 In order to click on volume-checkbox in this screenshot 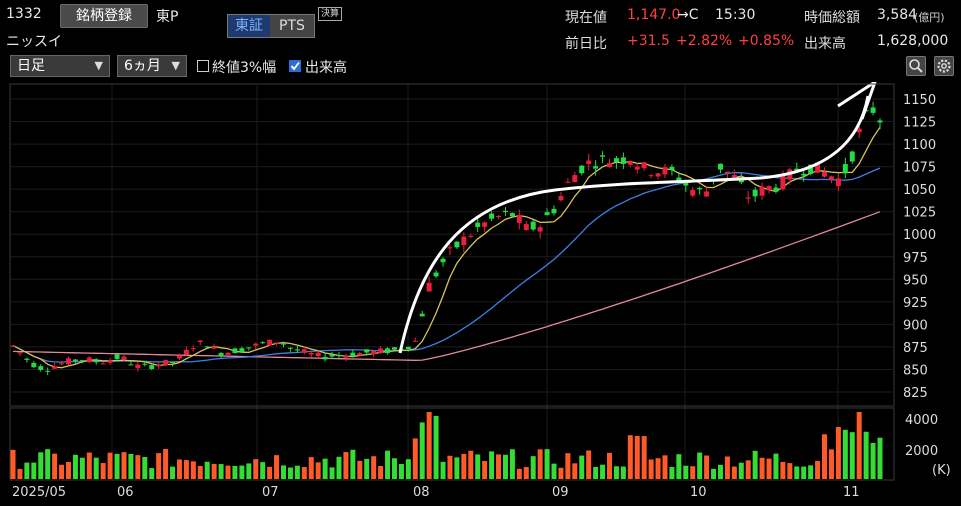, I will do `click(295, 66)`.